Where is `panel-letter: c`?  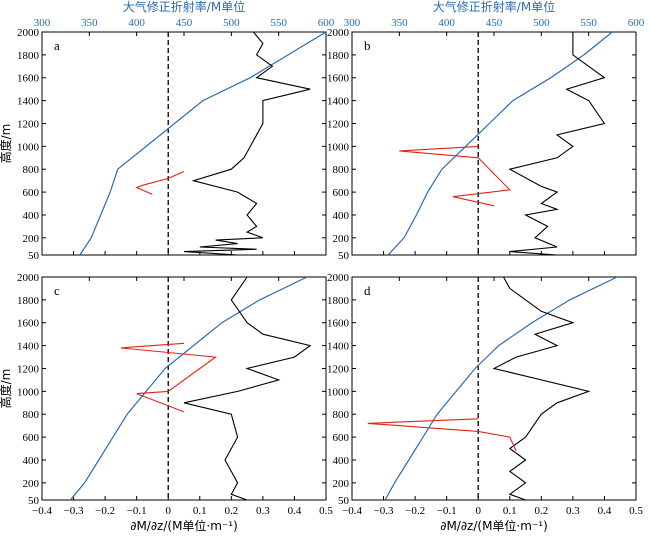
panel-letter: c is located at coordinates (57, 290).